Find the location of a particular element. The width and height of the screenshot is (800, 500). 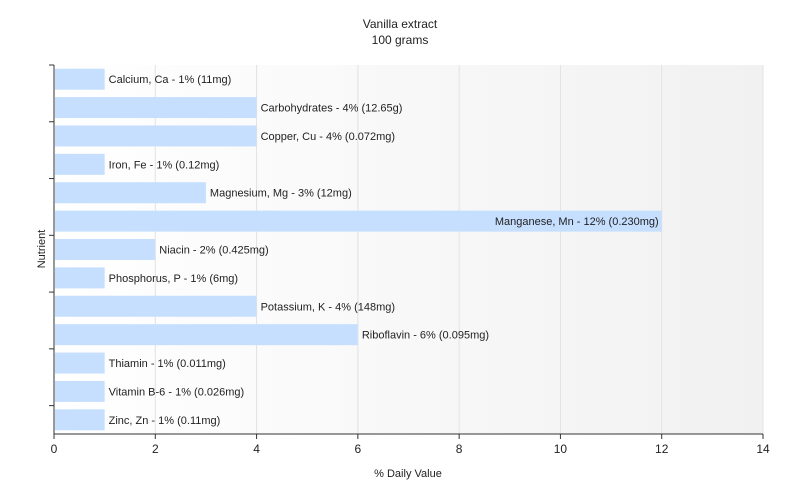

x-tick-label-8: 8 is located at coordinates (459, 449).